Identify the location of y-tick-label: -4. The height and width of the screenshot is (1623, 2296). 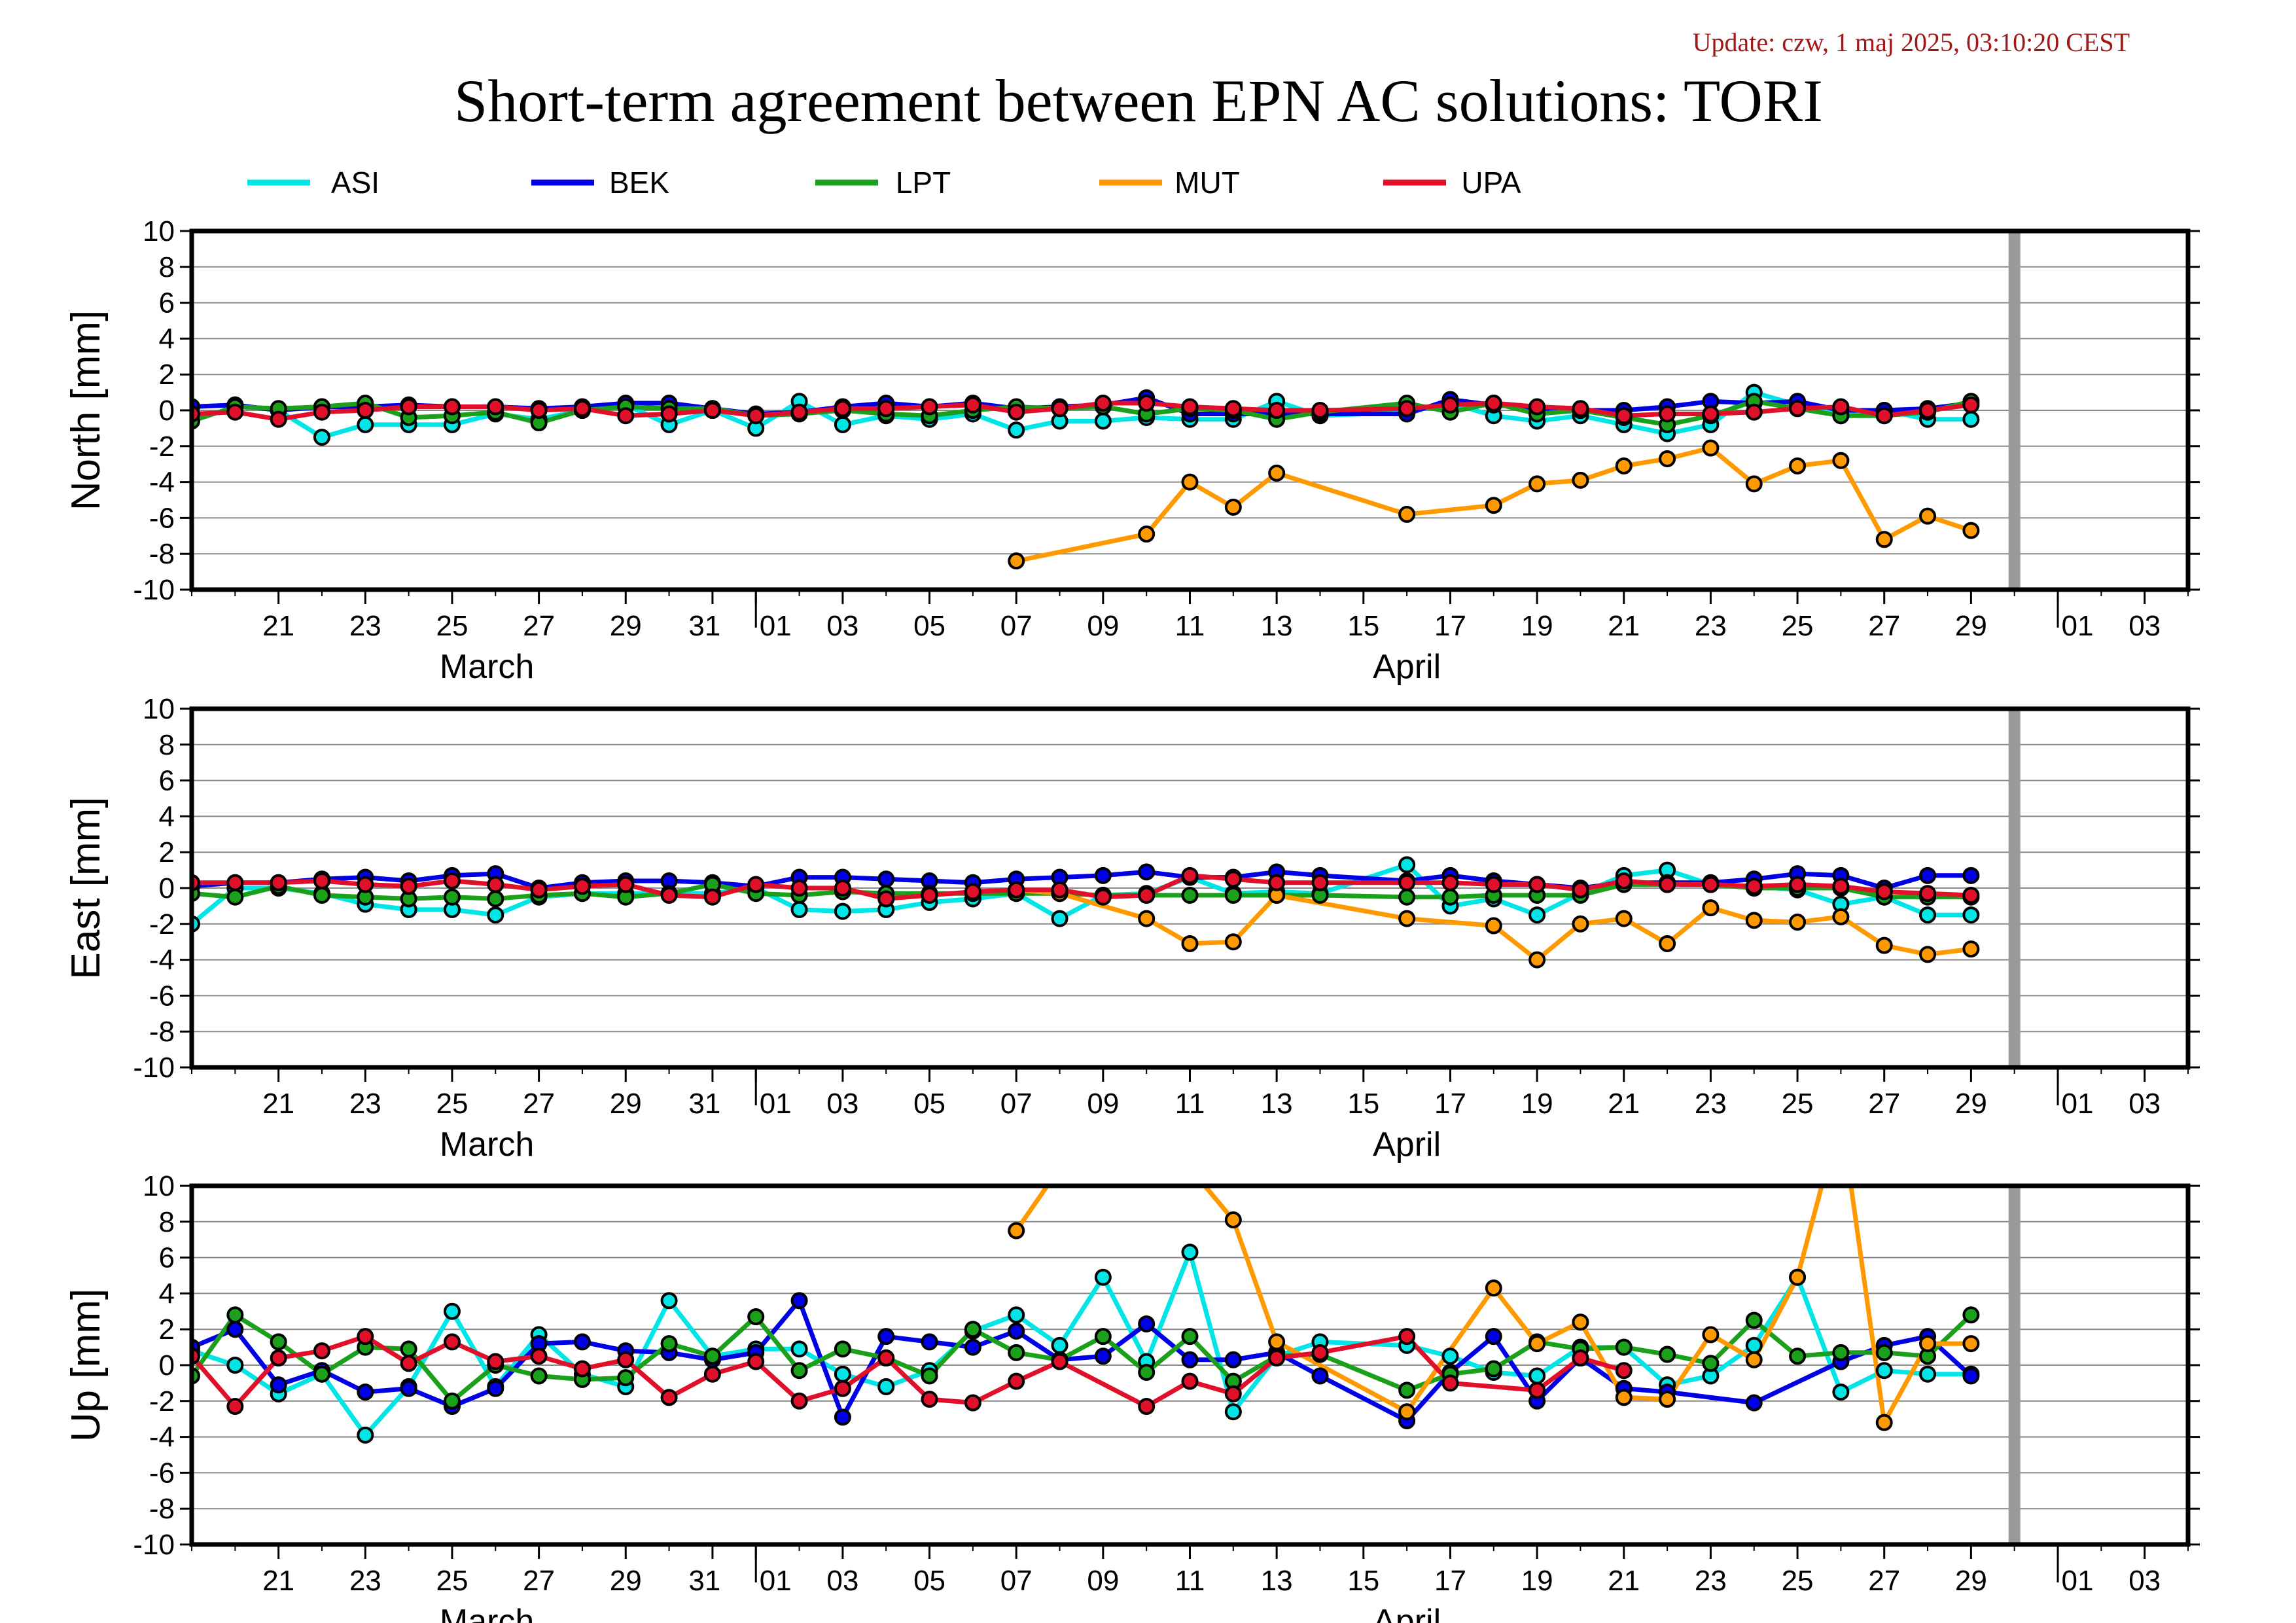
(162, 960).